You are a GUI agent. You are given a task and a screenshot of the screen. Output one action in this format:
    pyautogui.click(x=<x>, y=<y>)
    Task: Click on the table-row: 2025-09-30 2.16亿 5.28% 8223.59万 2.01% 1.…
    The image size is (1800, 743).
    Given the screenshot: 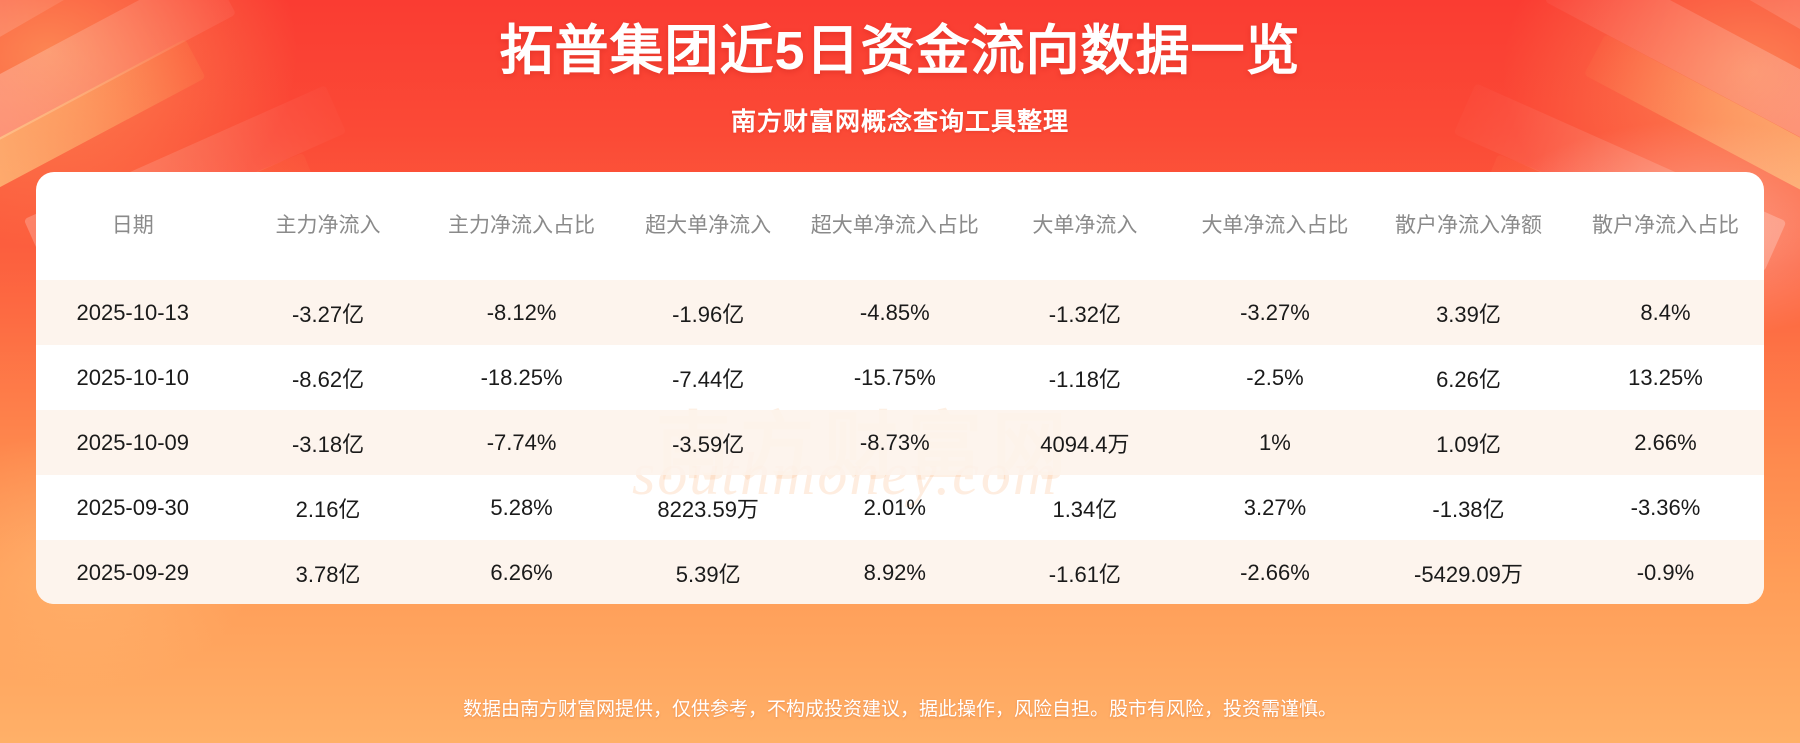 What is the action you would take?
    pyautogui.click(x=900, y=507)
    